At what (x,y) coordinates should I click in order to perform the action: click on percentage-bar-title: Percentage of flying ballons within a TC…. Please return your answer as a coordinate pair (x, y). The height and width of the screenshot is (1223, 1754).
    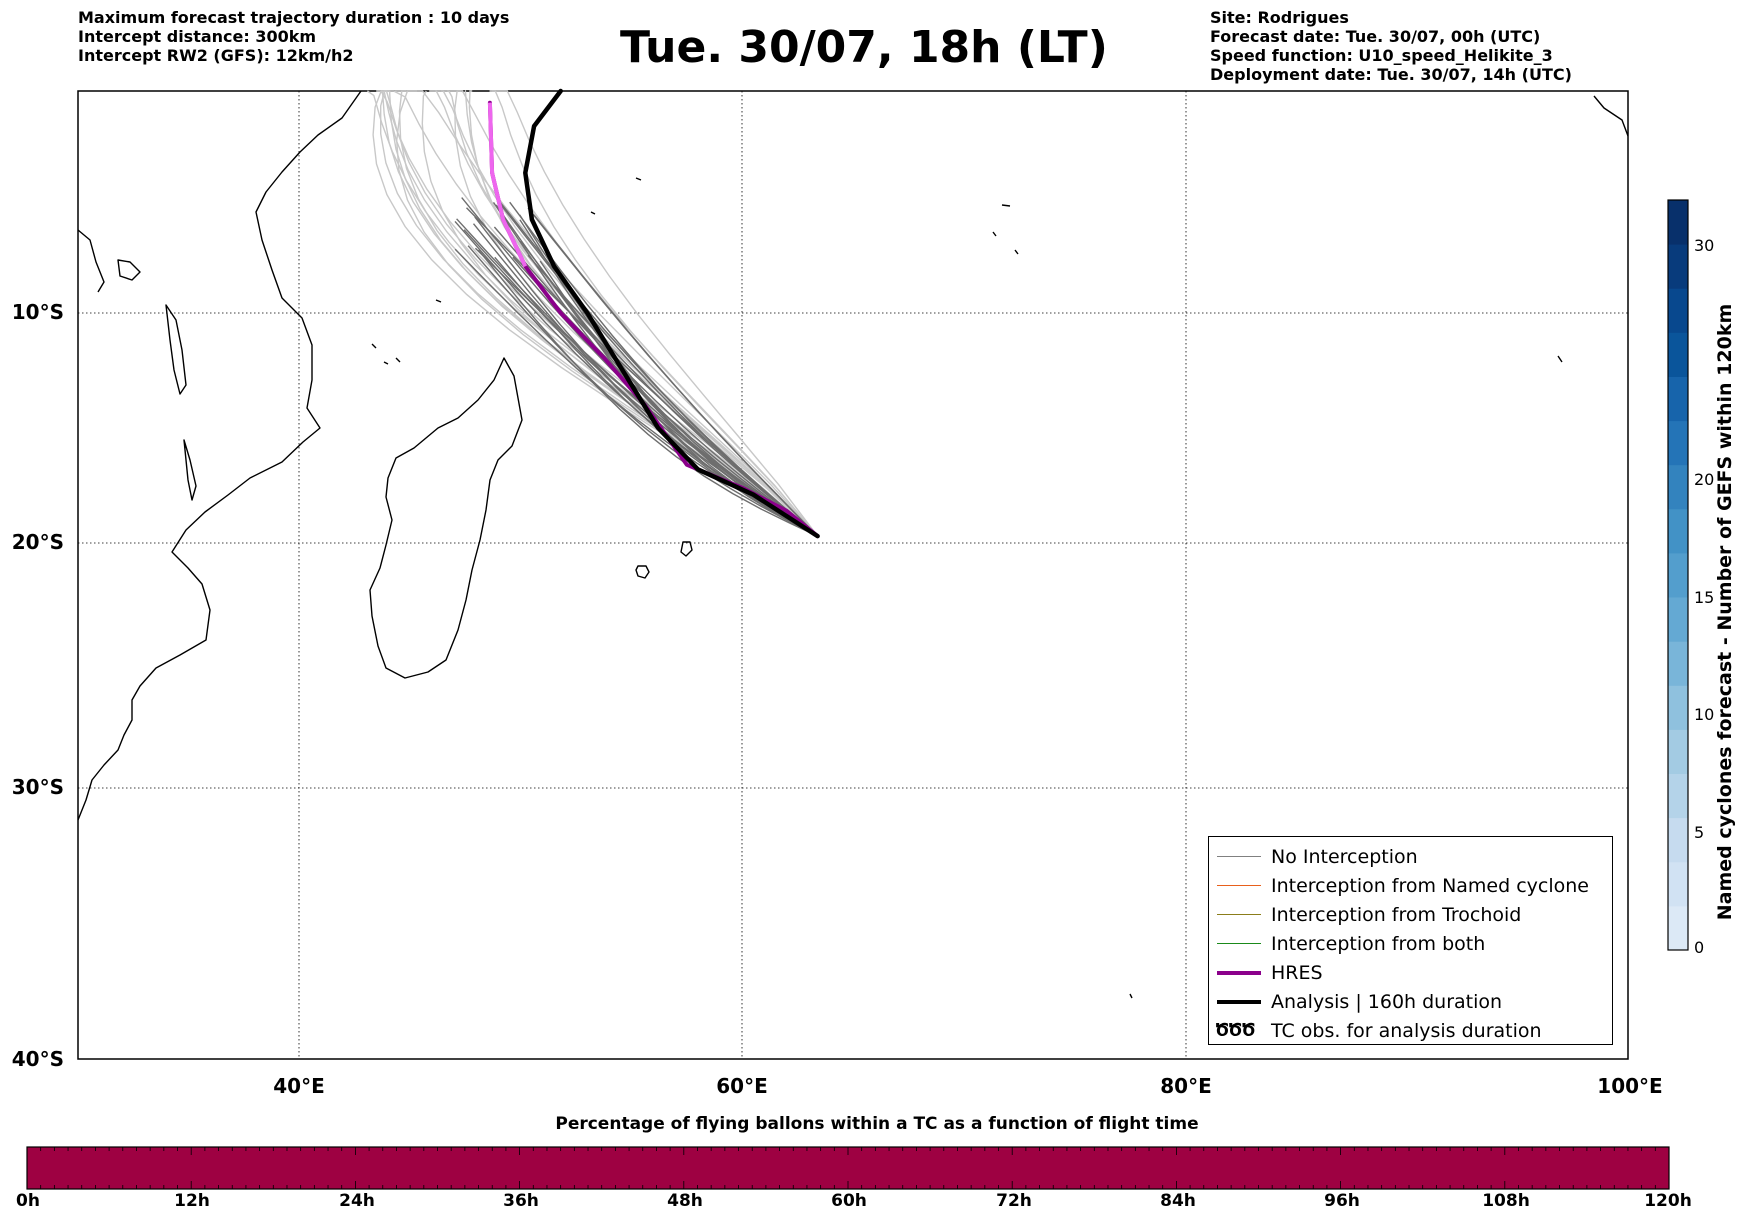
    Looking at the image, I should click on (877, 1124).